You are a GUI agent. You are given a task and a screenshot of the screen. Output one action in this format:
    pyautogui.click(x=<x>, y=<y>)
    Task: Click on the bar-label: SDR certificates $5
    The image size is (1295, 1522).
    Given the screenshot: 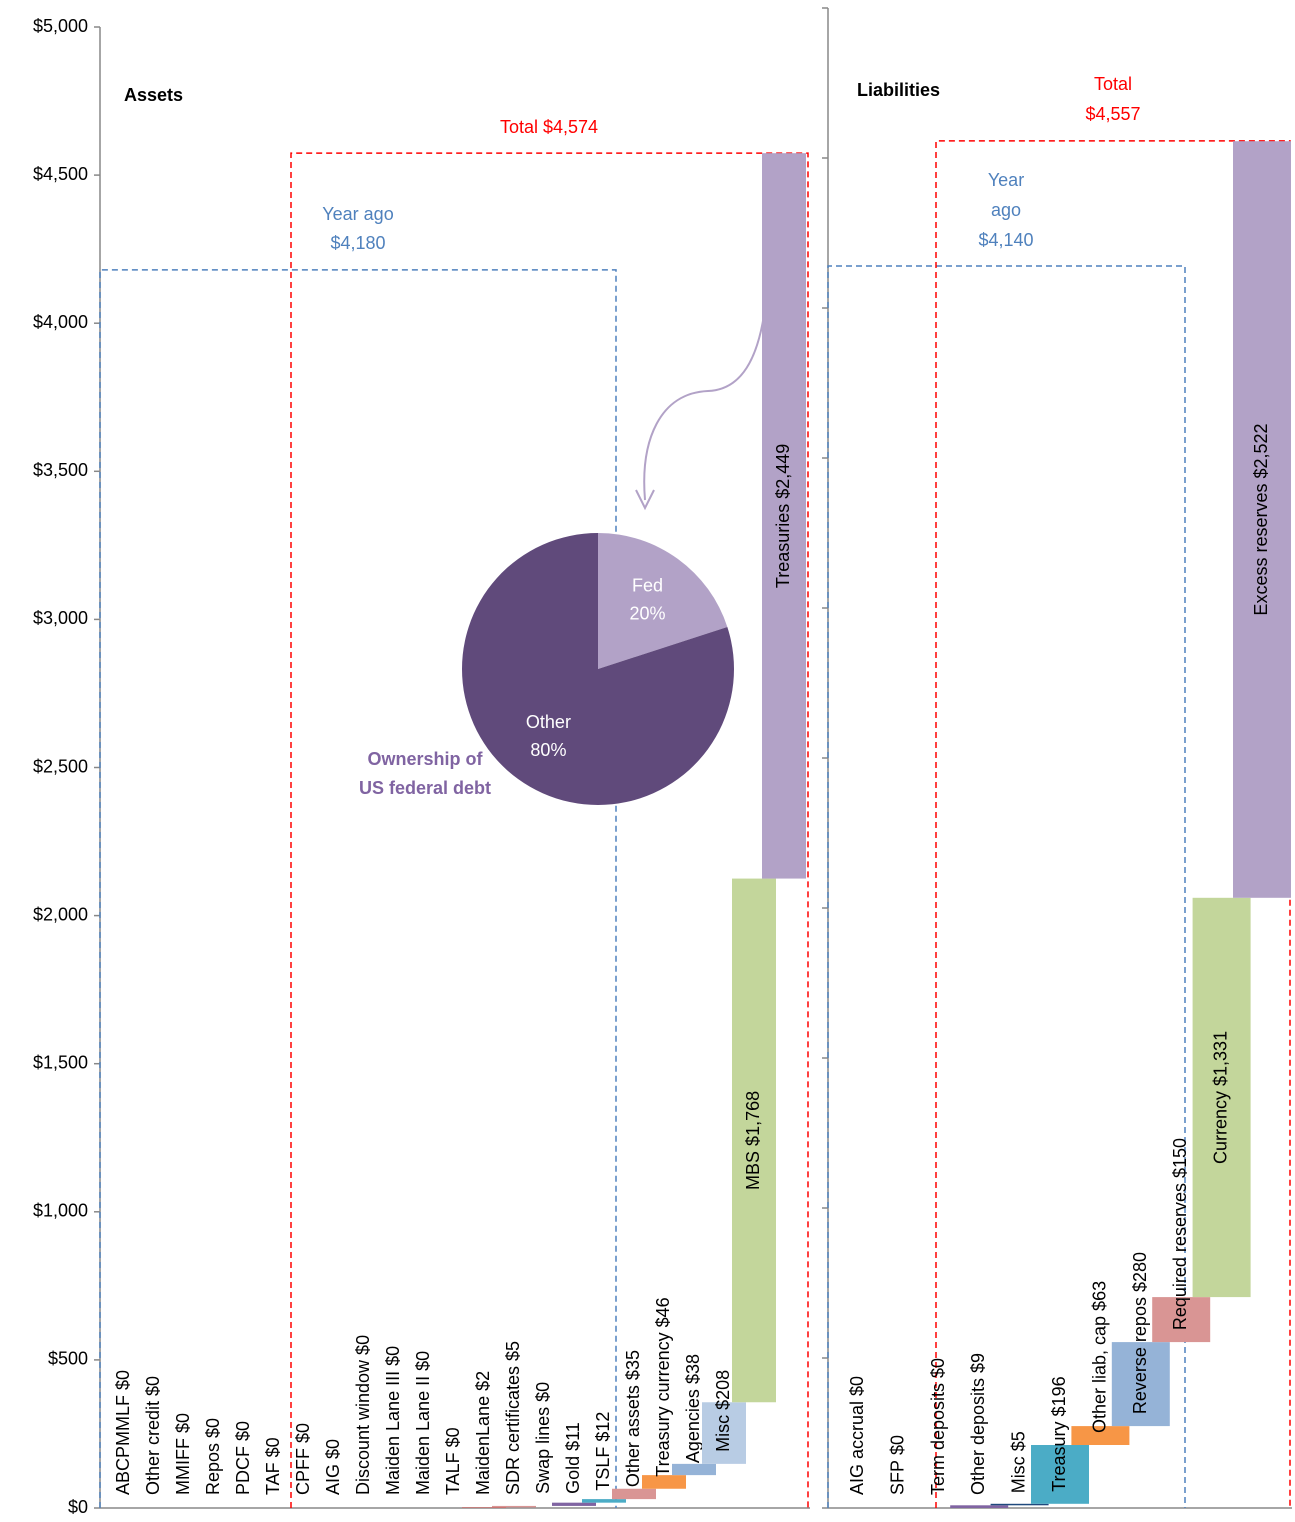 What is the action you would take?
    pyautogui.click(x=513, y=1418)
    